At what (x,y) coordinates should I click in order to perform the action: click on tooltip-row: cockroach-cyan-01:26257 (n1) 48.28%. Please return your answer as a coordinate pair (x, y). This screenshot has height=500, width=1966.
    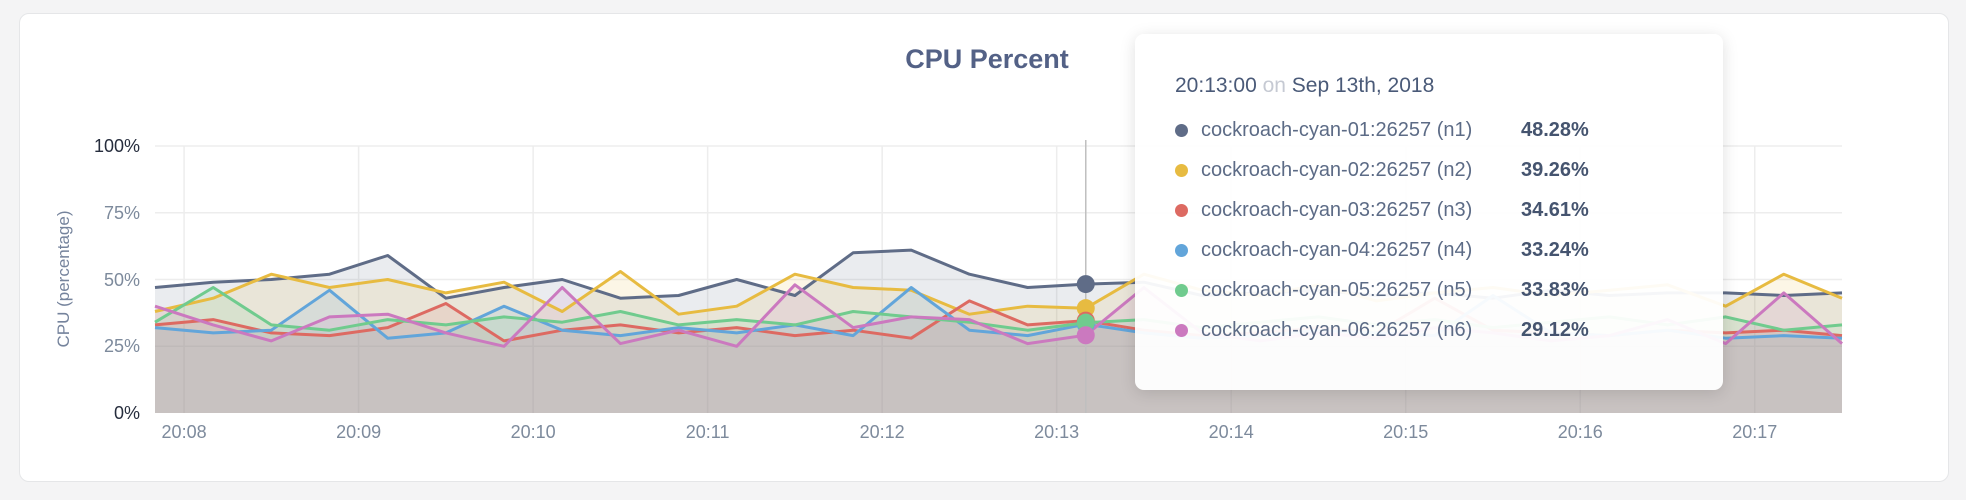
    Looking at the image, I should click on (1431, 130).